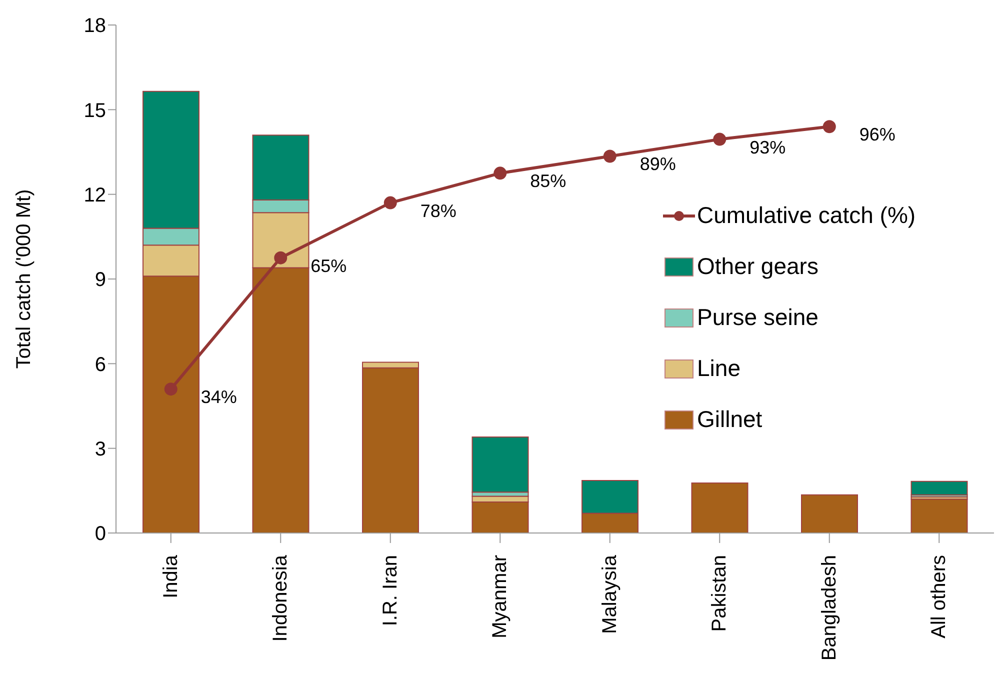 The width and height of the screenshot is (996, 675). What do you see at coordinates (548, 181) in the screenshot?
I see `data-label: 85%` at bounding box center [548, 181].